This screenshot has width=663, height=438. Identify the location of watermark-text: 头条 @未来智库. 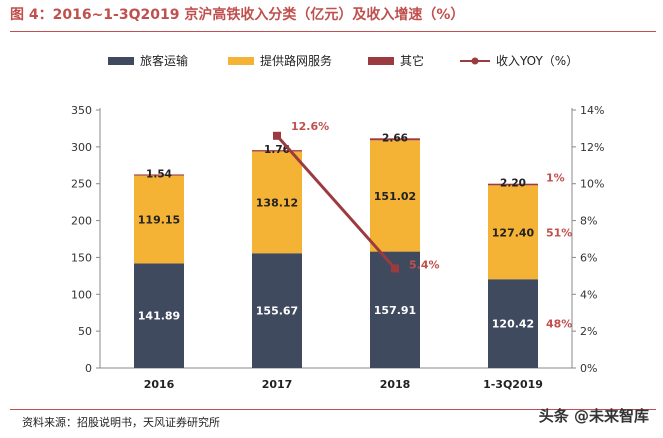
(593, 416).